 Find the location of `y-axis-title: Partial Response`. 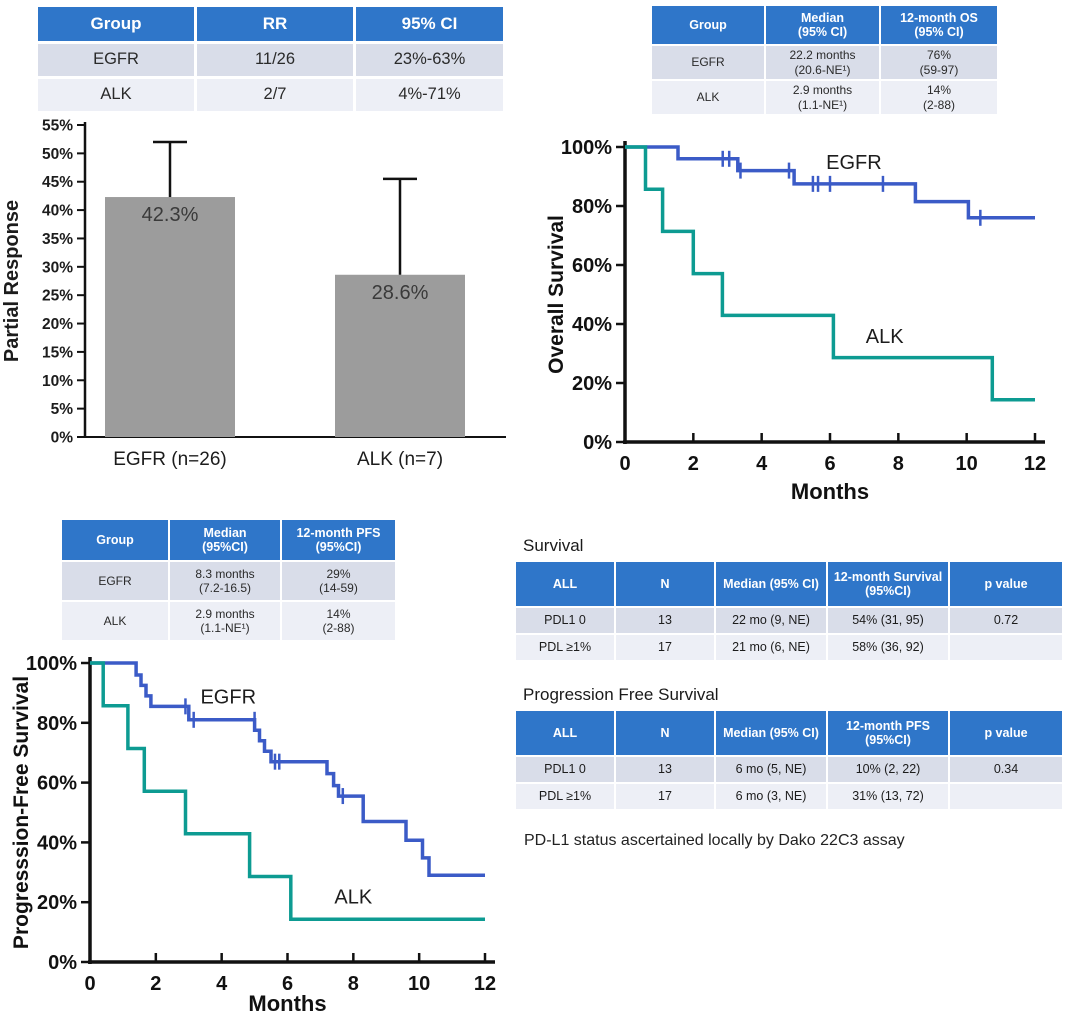

y-axis-title: Partial Response is located at coordinates (12, 281).